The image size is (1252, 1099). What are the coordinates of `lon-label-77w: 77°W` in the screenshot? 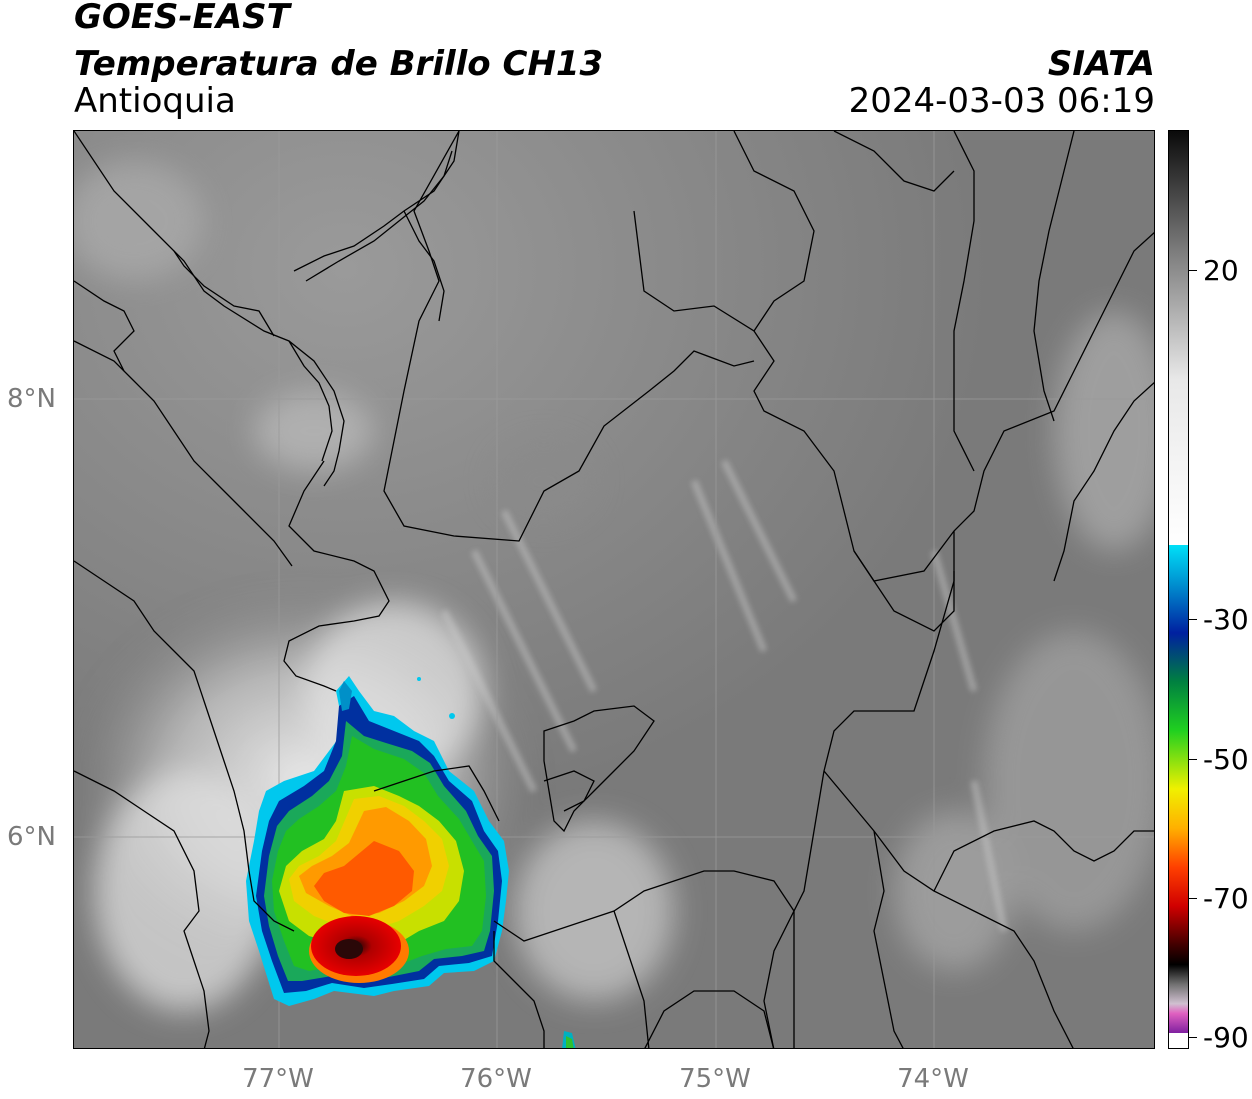 It's located at (278, 1079).